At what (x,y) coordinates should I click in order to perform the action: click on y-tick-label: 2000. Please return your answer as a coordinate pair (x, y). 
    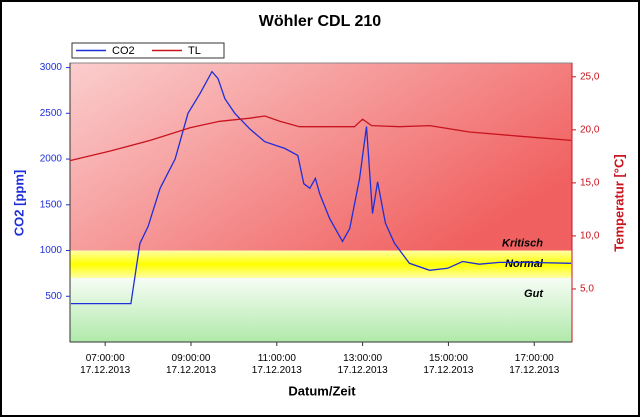
    Looking at the image, I should click on (51, 159).